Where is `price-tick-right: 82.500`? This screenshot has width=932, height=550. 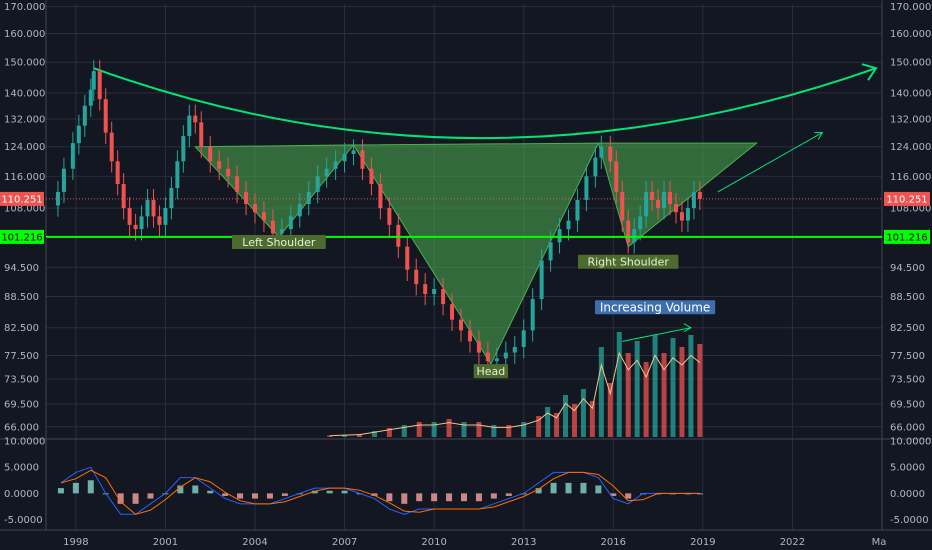
price-tick-right: 82.500 is located at coordinates (907, 328).